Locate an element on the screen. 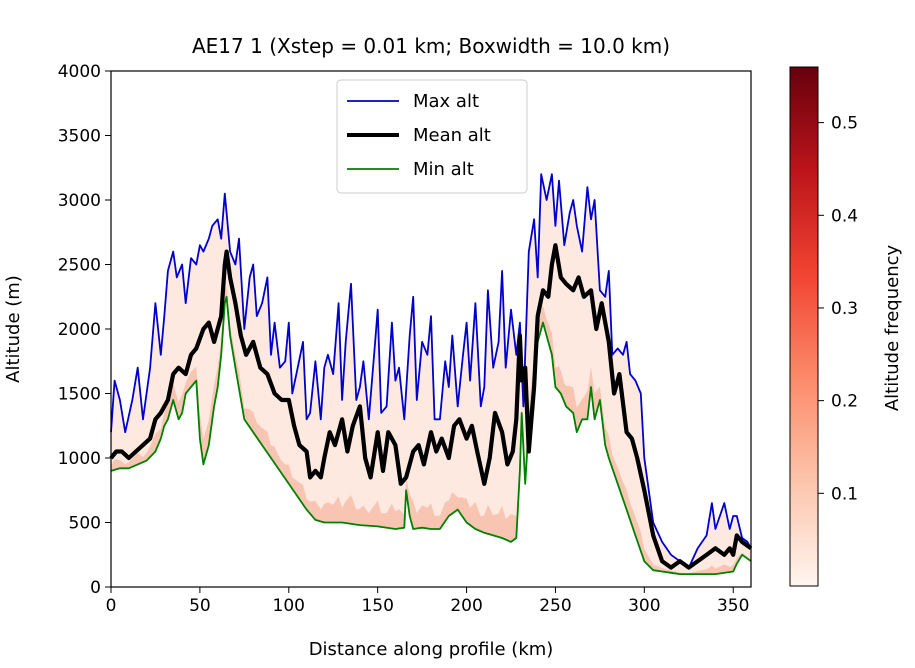 Image resolution: width=915 pixels, height=668 pixels. y-tick-label: 1000 is located at coordinates (79, 459).